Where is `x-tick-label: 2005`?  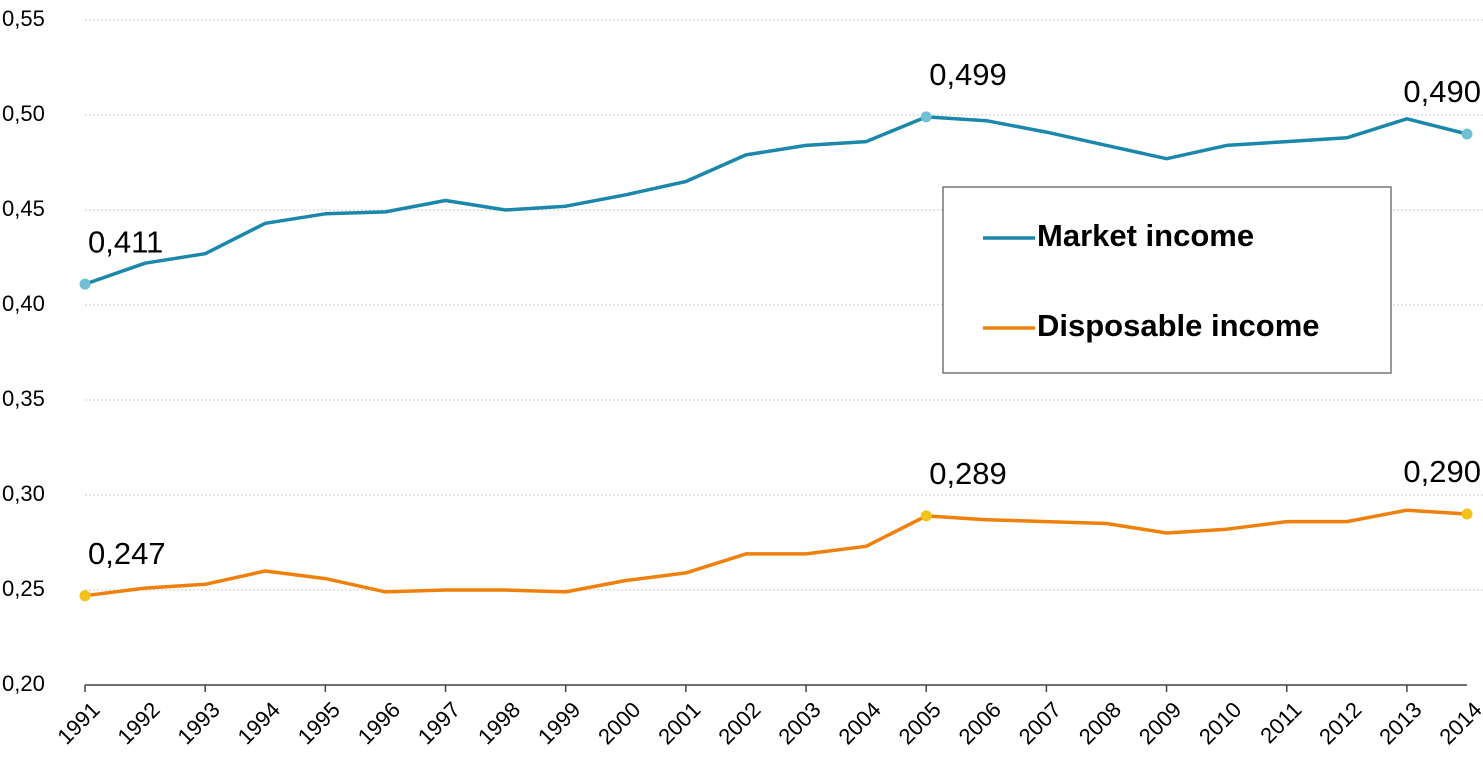 x-tick-label: 2005 is located at coordinates (920, 723).